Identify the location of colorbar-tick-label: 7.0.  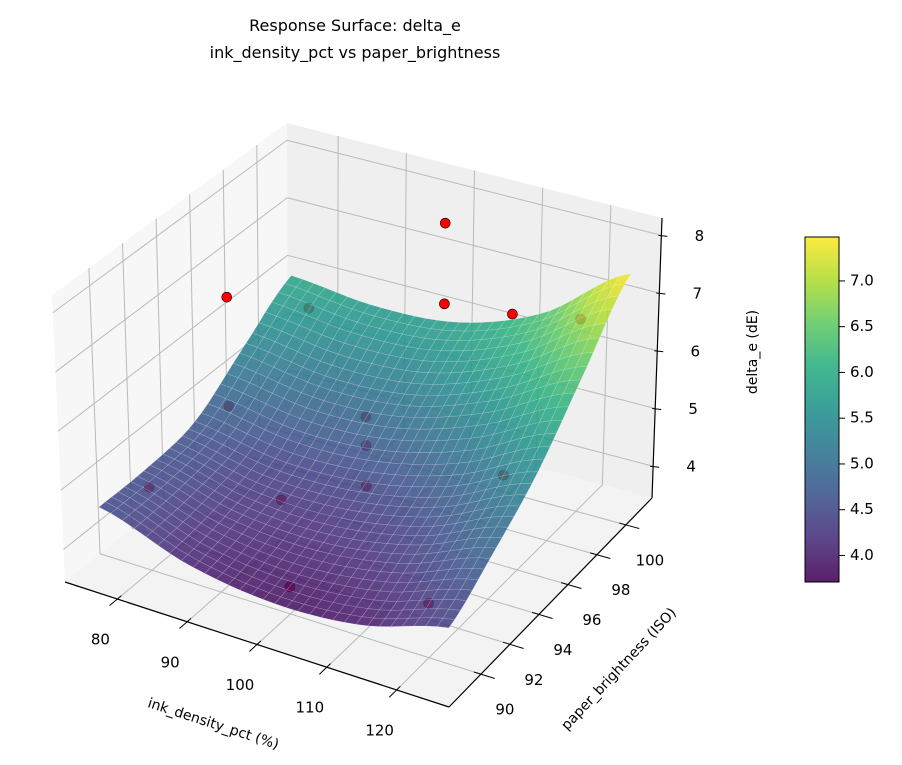
(862, 280).